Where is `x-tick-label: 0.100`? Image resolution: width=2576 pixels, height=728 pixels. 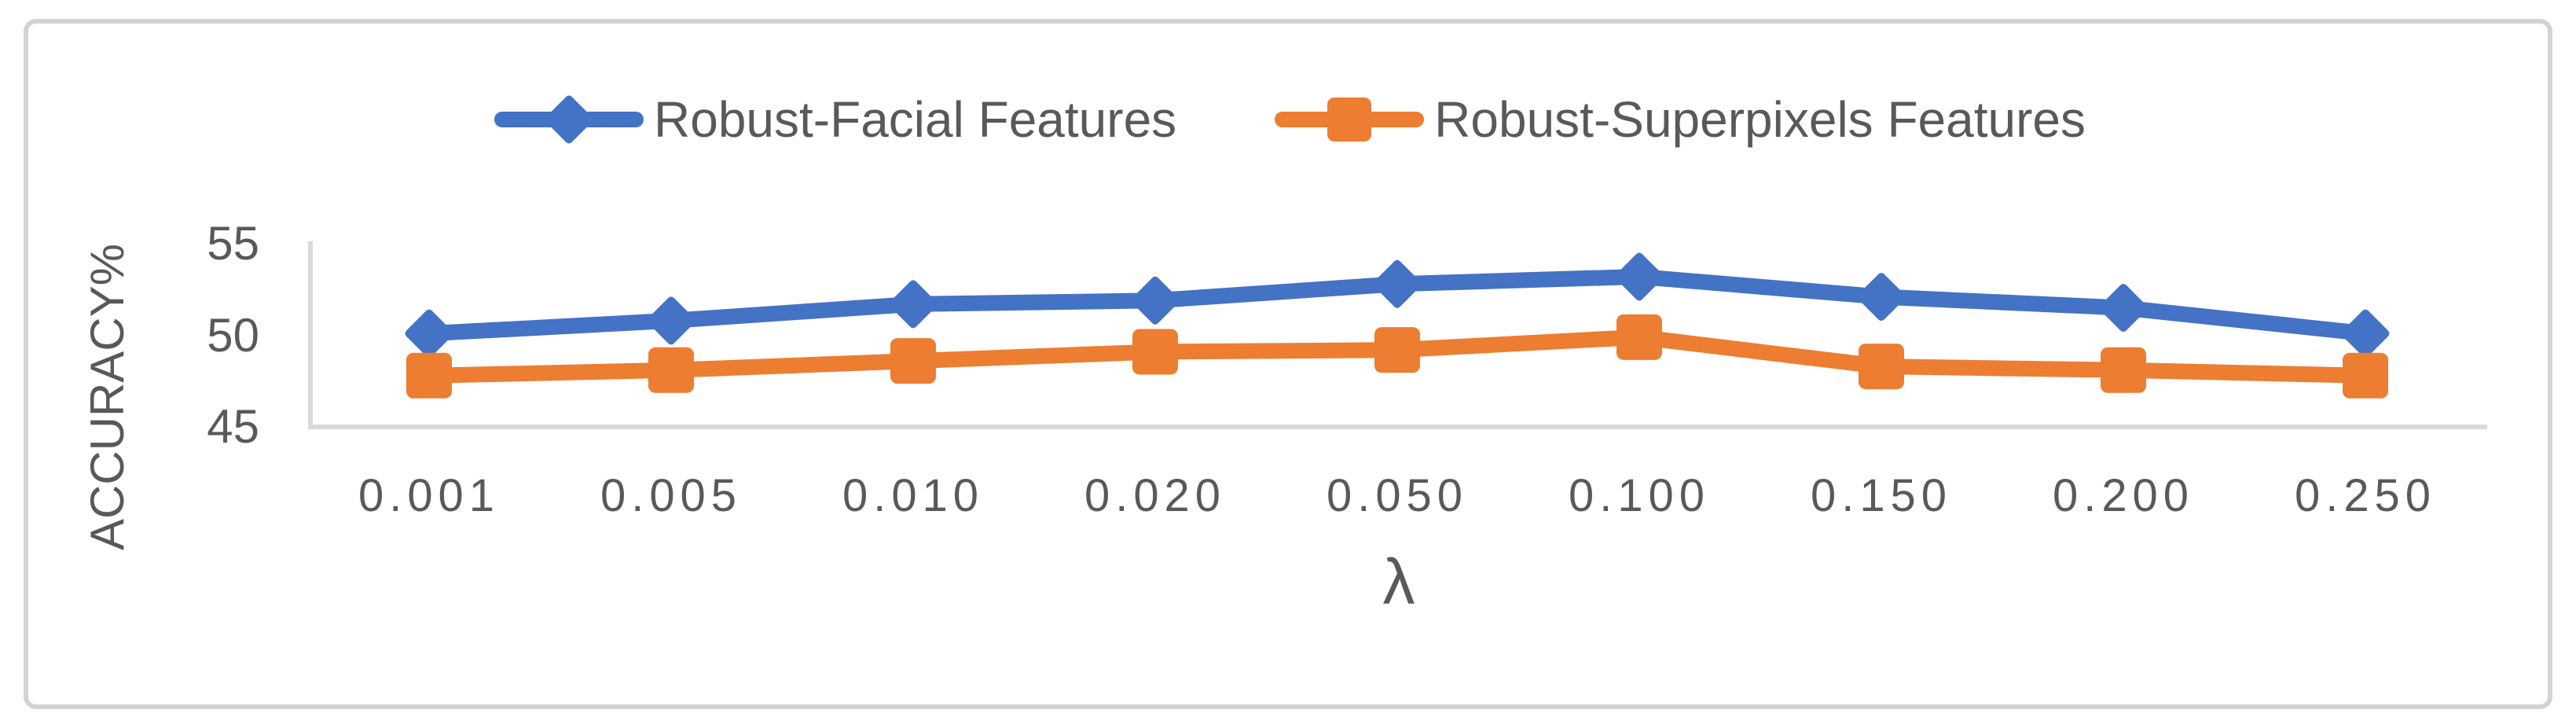 x-tick-label: 0.100 is located at coordinates (1639, 495).